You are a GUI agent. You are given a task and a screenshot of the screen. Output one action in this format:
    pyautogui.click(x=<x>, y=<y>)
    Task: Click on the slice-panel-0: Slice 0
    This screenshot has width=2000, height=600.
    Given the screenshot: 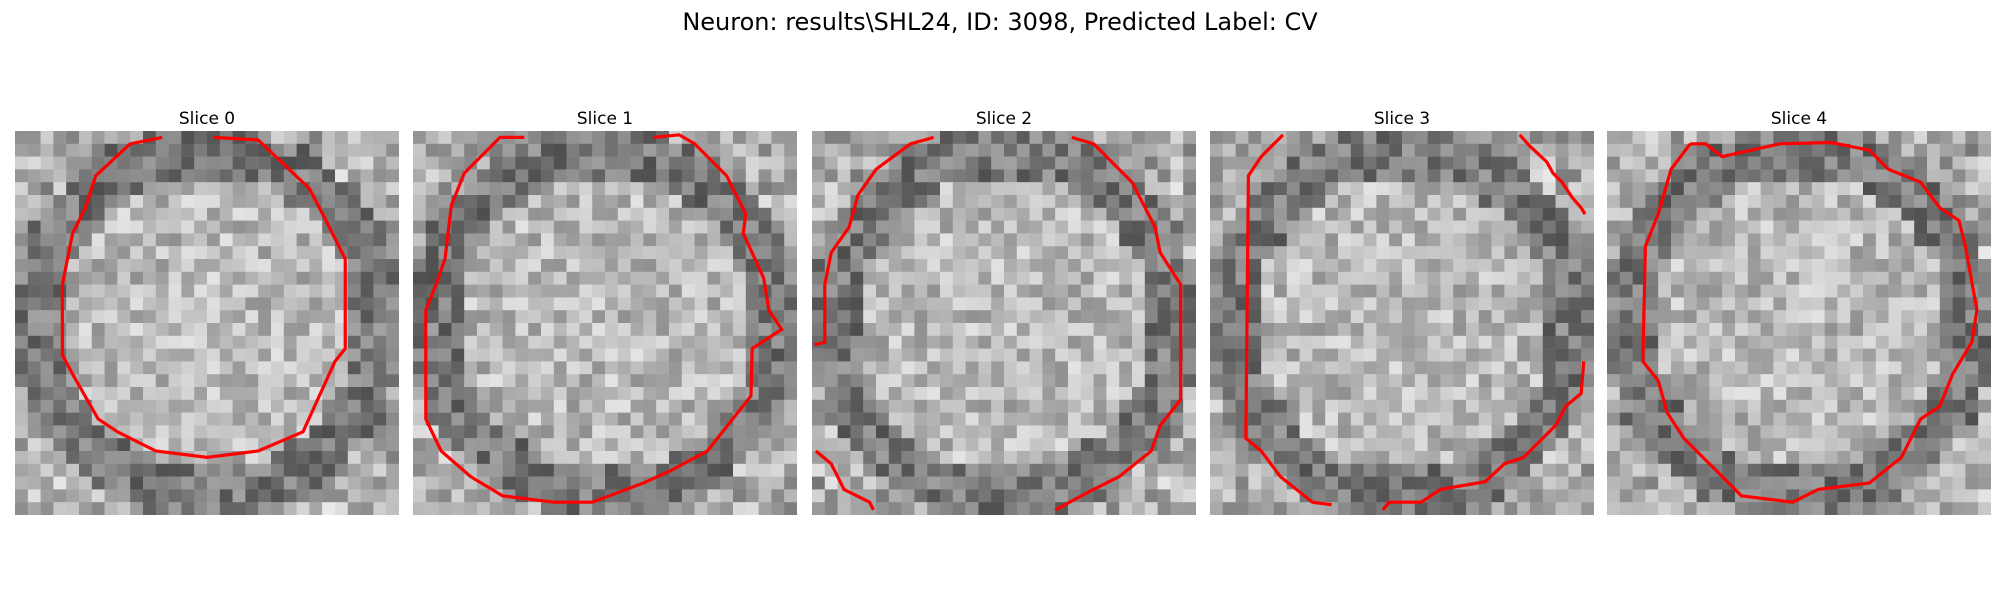 What is the action you would take?
    pyautogui.click(x=207, y=311)
    